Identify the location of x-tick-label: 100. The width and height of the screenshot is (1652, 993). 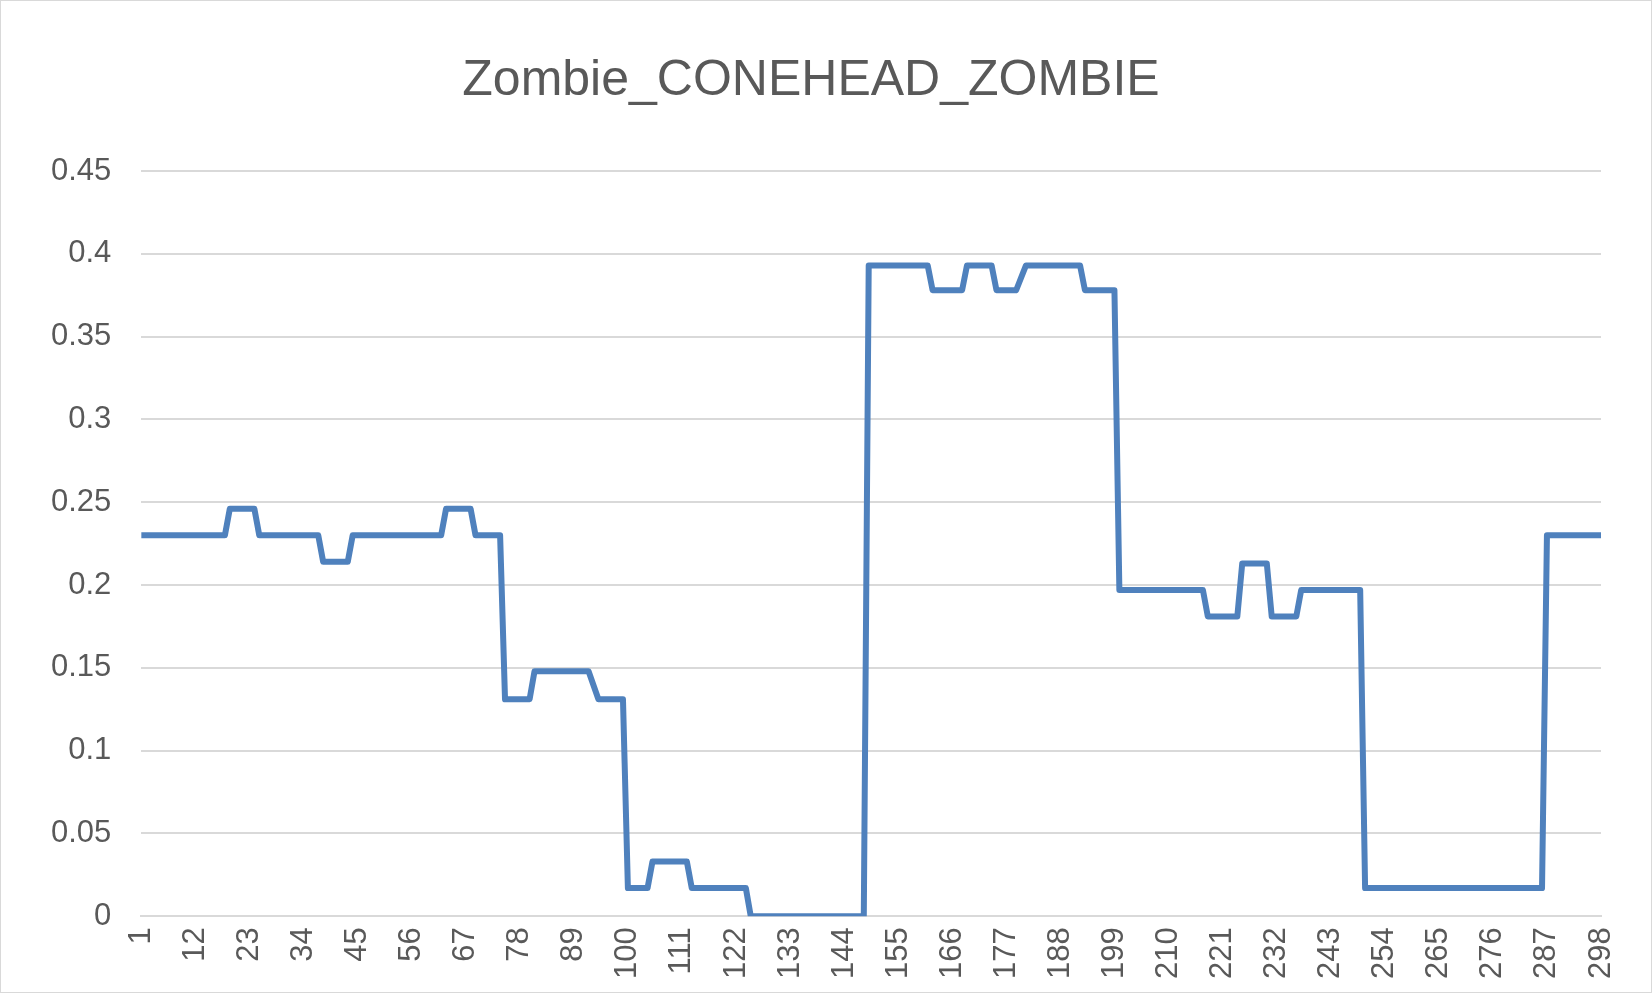
(626, 953).